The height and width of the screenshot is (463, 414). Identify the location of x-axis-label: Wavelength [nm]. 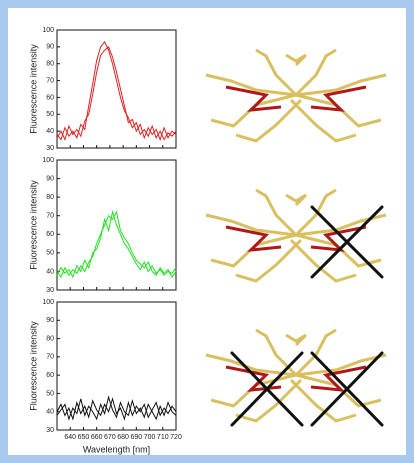
(116, 449).